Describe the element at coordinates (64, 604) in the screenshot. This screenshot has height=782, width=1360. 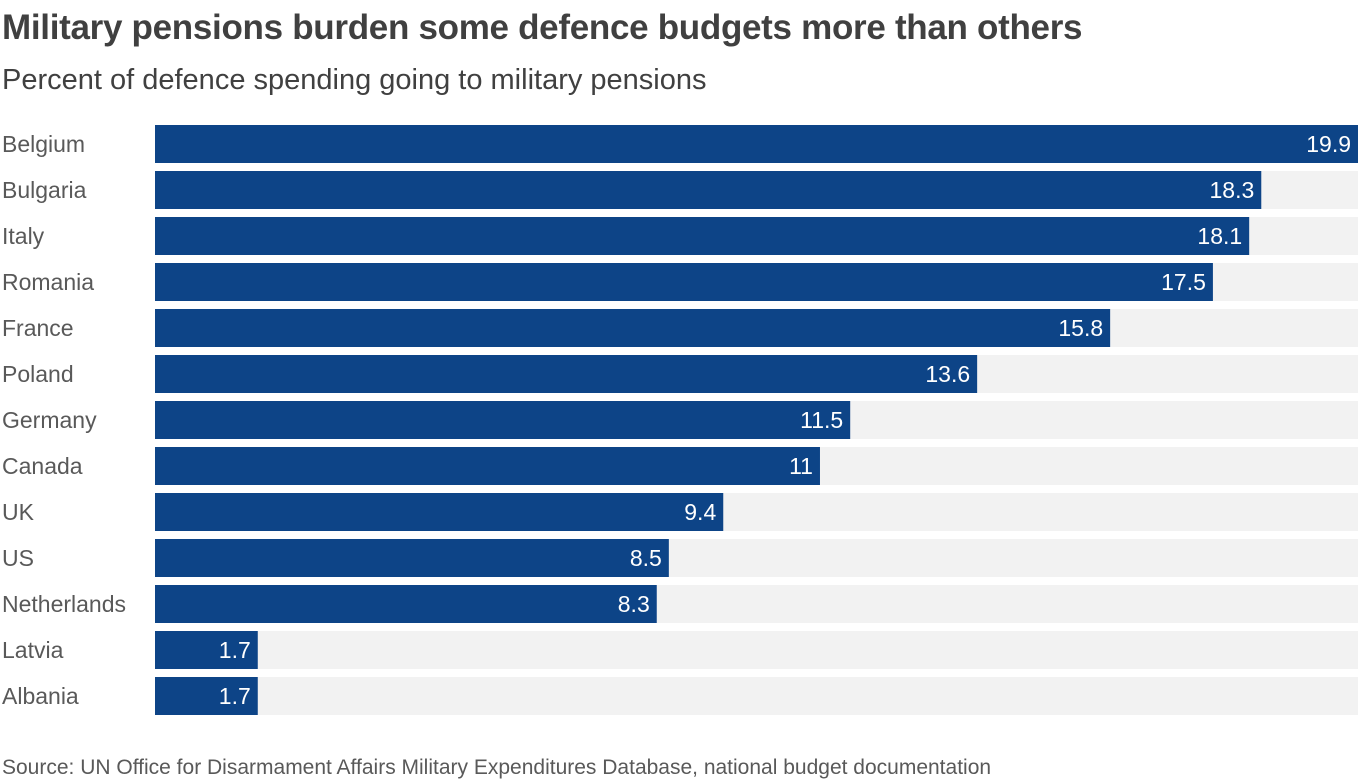
I see `category-label-netherlands: Netherlands` at that location.